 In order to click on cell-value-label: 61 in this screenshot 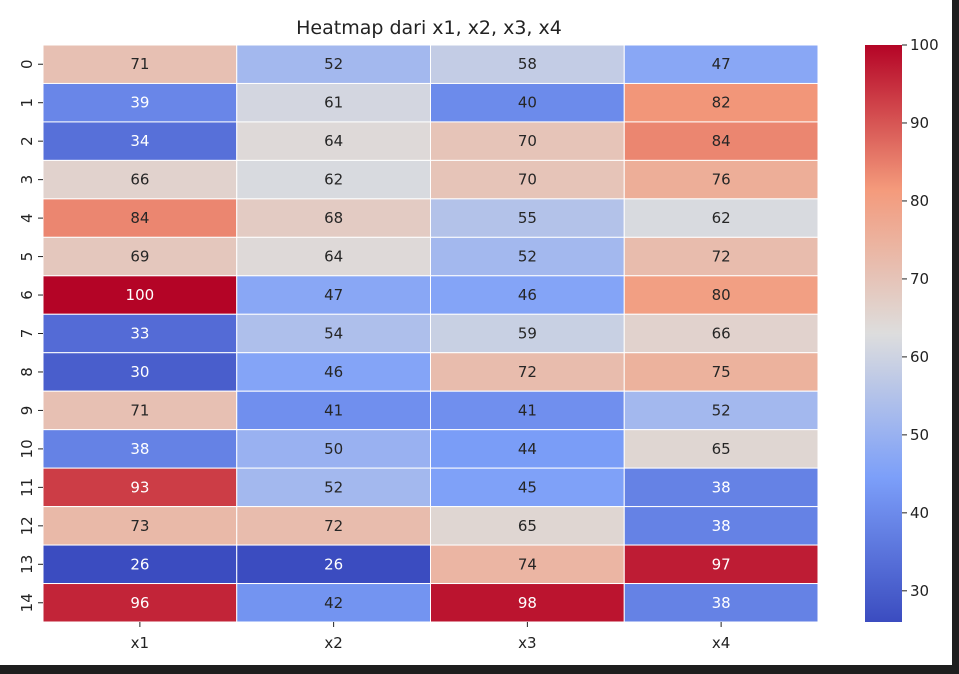, I will do `click(333, 103)`.